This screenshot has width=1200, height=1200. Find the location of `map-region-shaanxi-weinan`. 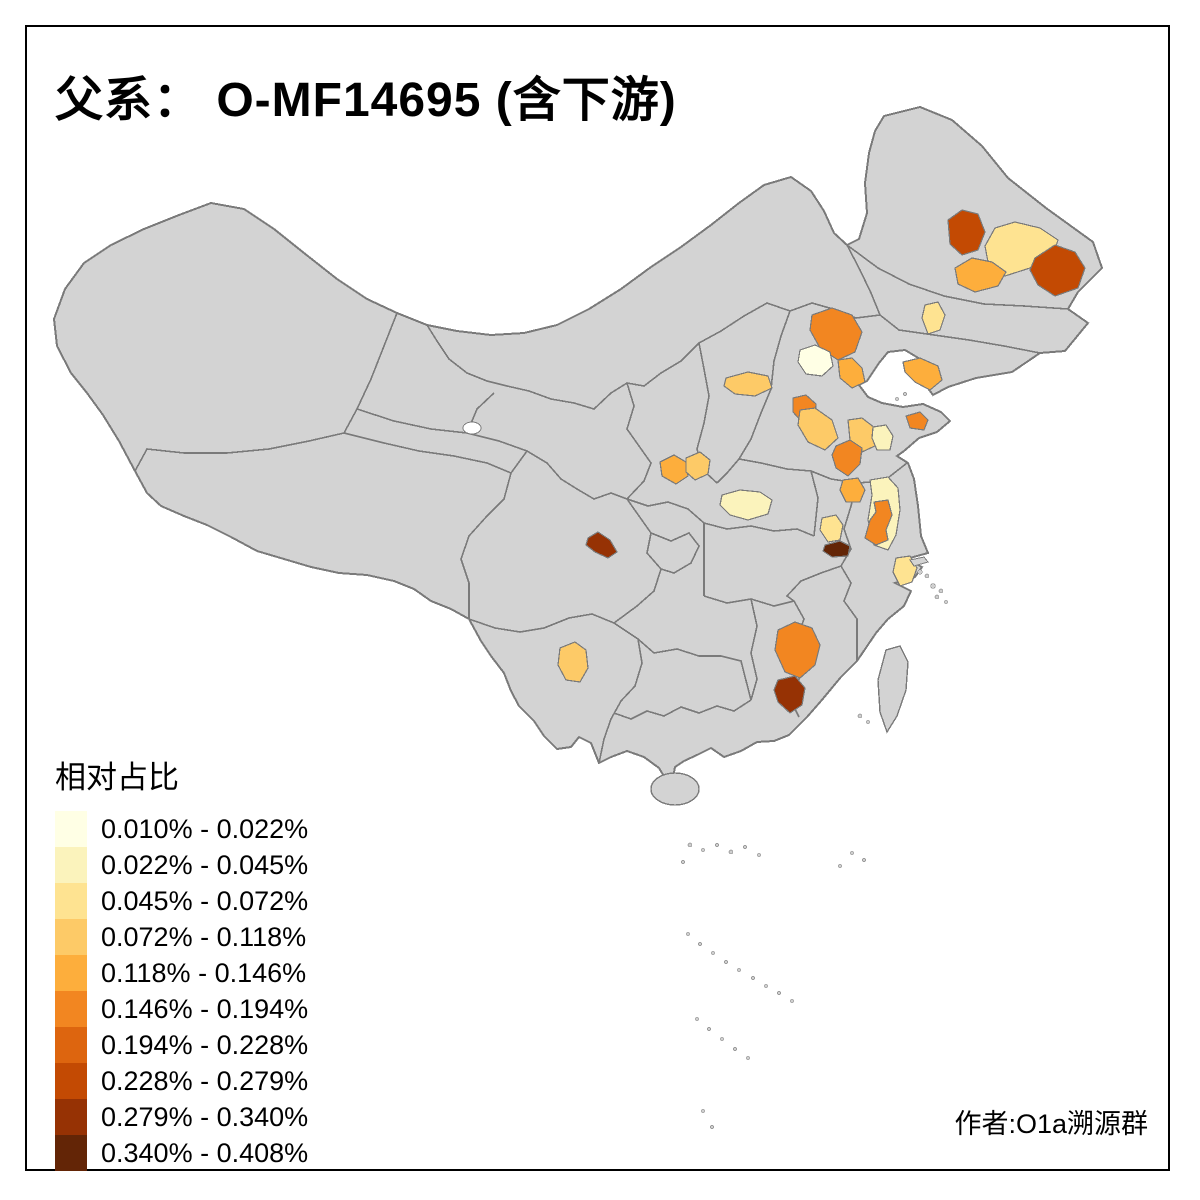

map-region-shaanxi-weinan is located at coordinates (698, 466).